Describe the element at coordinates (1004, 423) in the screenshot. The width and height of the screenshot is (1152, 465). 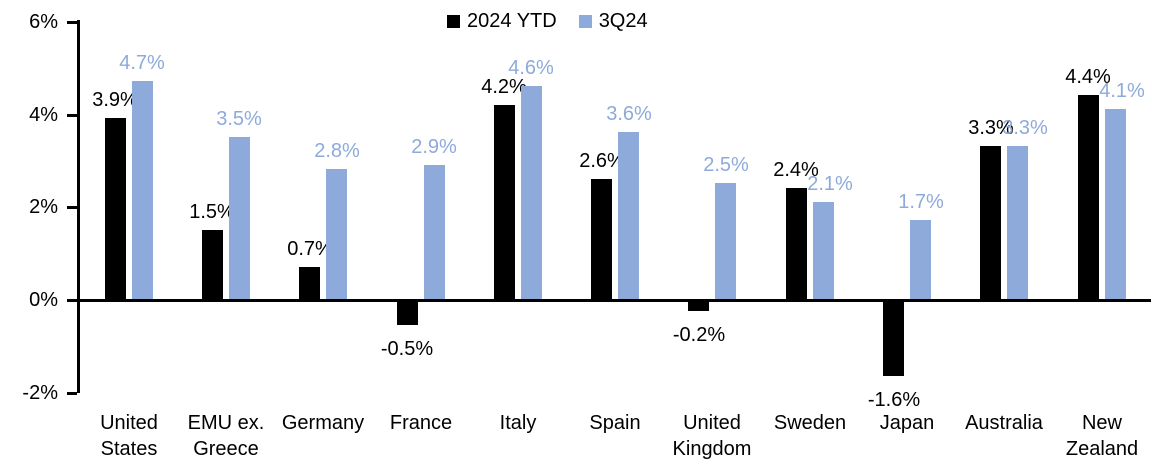
I see `category-label-australia: Australia` at that location.